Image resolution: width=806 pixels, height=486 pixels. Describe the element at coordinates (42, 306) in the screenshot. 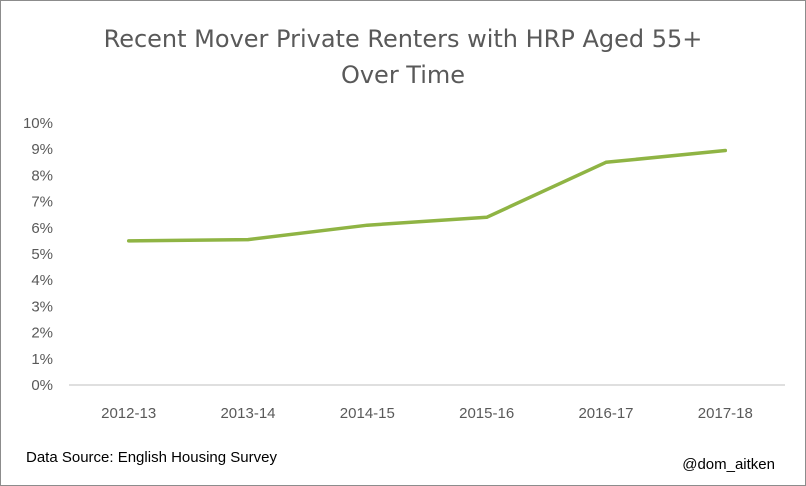

I see `y-tick-label: 3%` at that location.